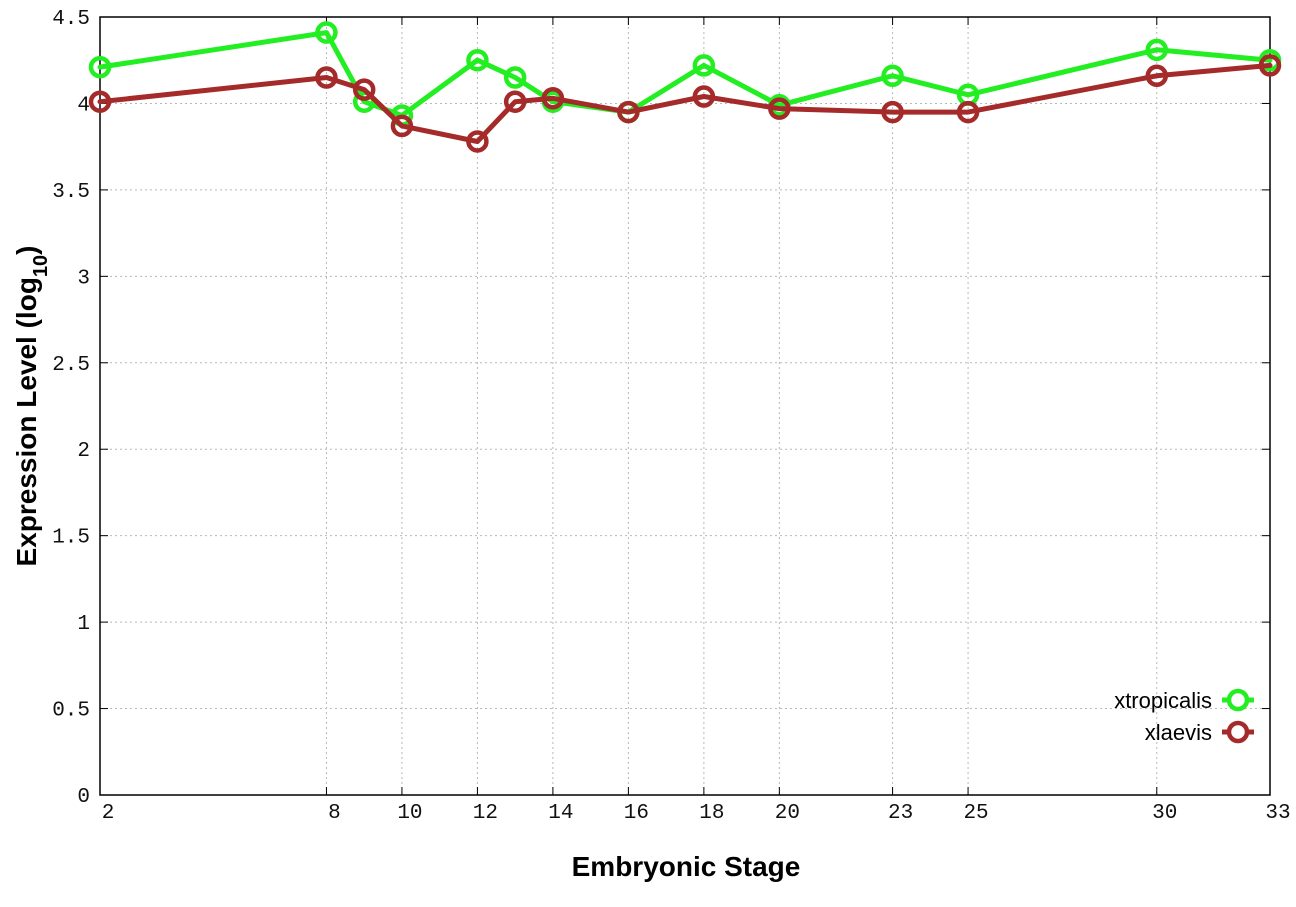 Image resolution: width=1296 pixels, height=907 pixels. Describe the element at coordinates (41, 266) in the screenshot. I see `y-axis-title-subscript: 10` at that location.